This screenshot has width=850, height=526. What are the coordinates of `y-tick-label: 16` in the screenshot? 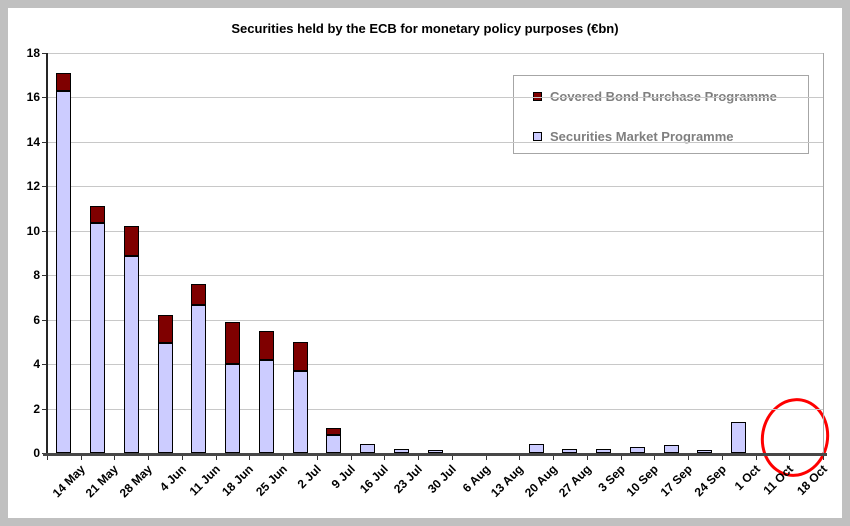 It's located at (33, 97).